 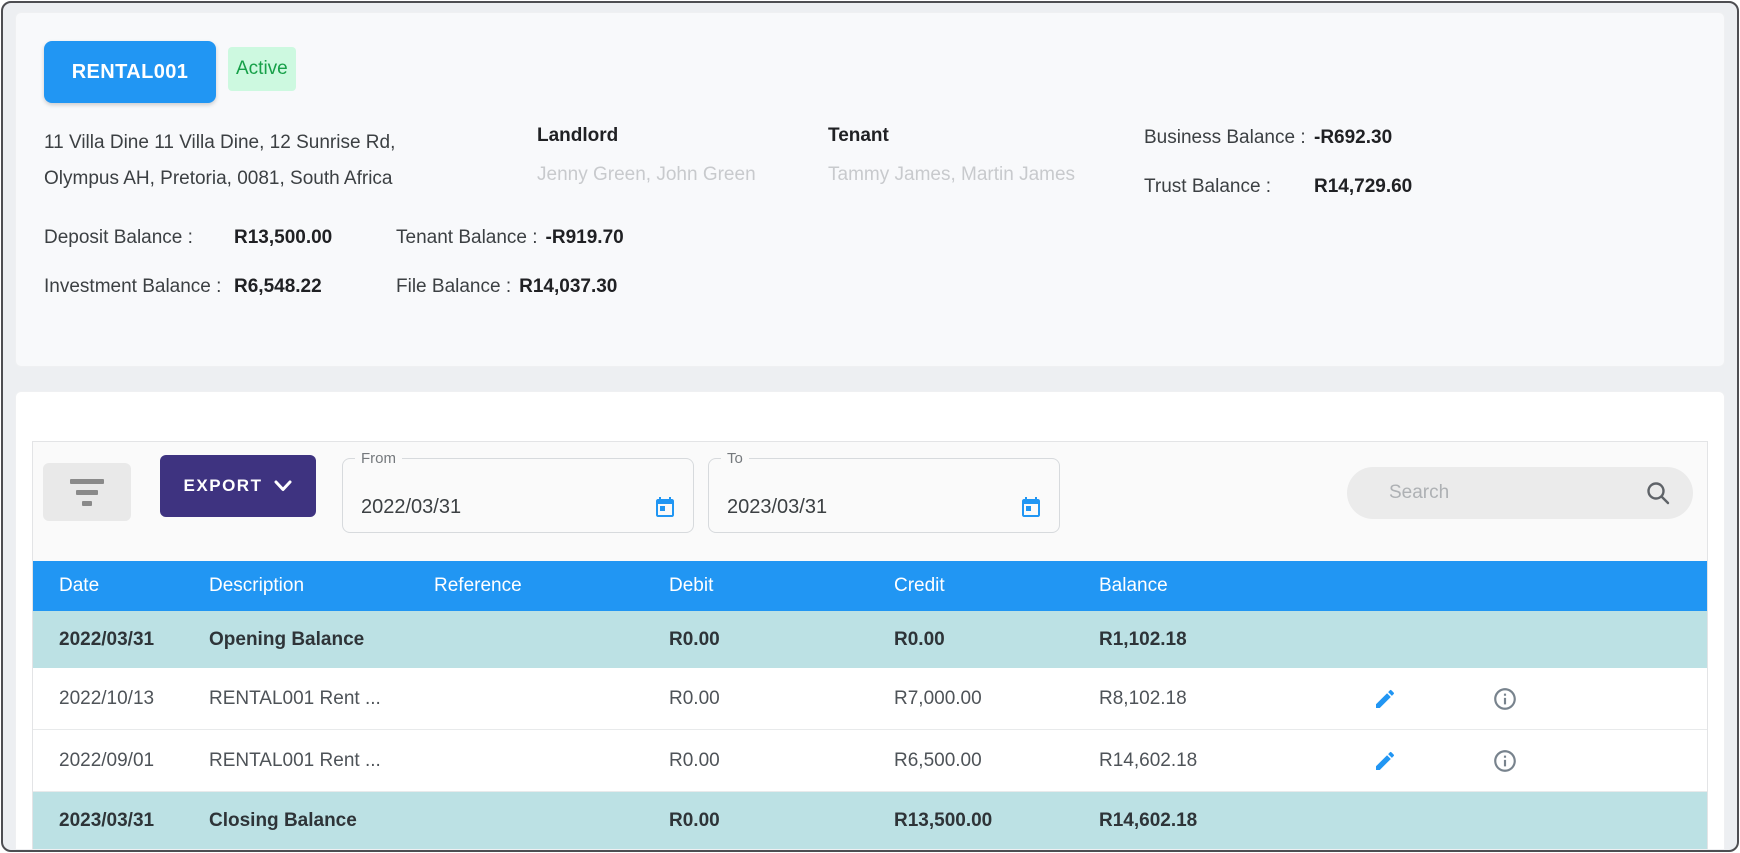 What do you see at coordinates (378, 458) in the screenshot?
I see `from-date-label: From` at bounding box center [378, 458].